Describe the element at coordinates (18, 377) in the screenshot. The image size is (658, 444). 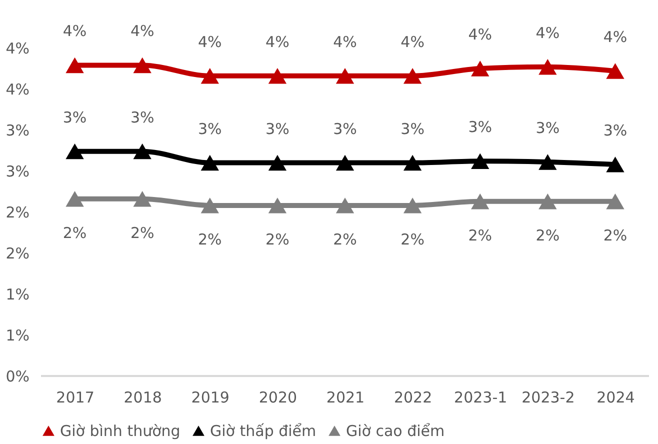
I see `y-tick-label: 0%` at that location.